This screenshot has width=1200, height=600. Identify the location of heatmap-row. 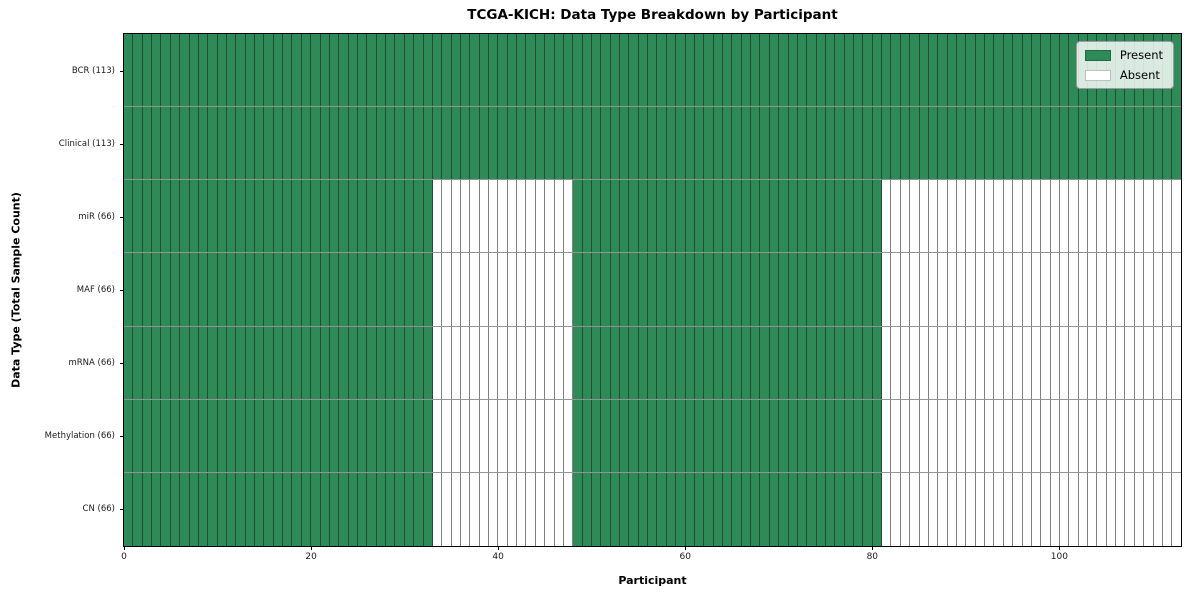
(652, 217).